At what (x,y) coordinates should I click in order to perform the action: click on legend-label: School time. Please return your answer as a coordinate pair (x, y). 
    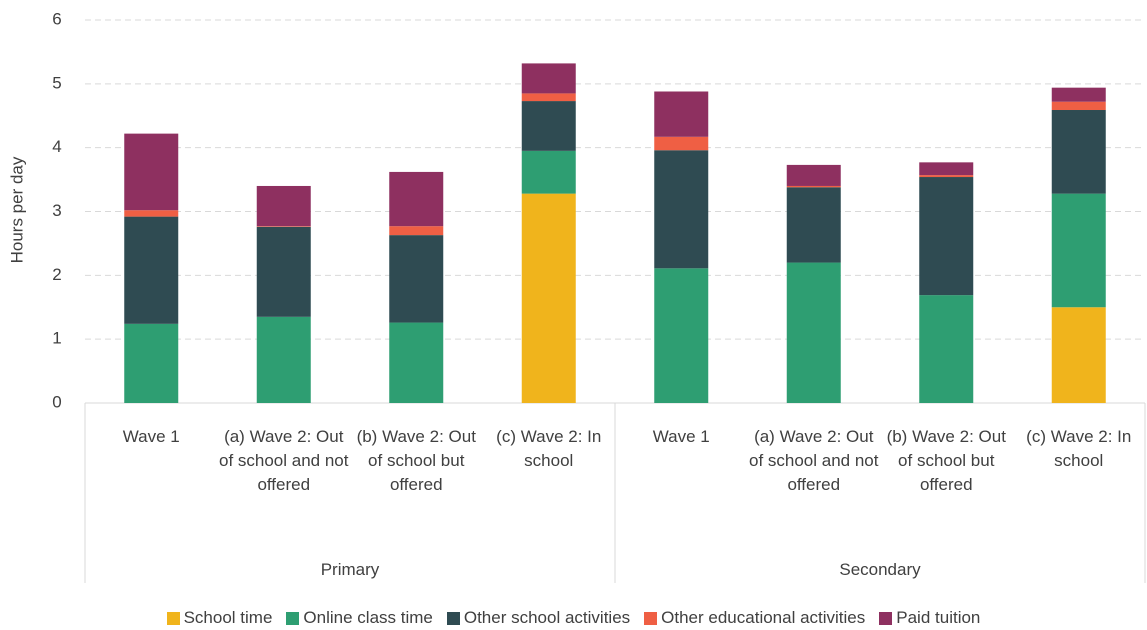
    Looking at the image, I should click on (228, 617).